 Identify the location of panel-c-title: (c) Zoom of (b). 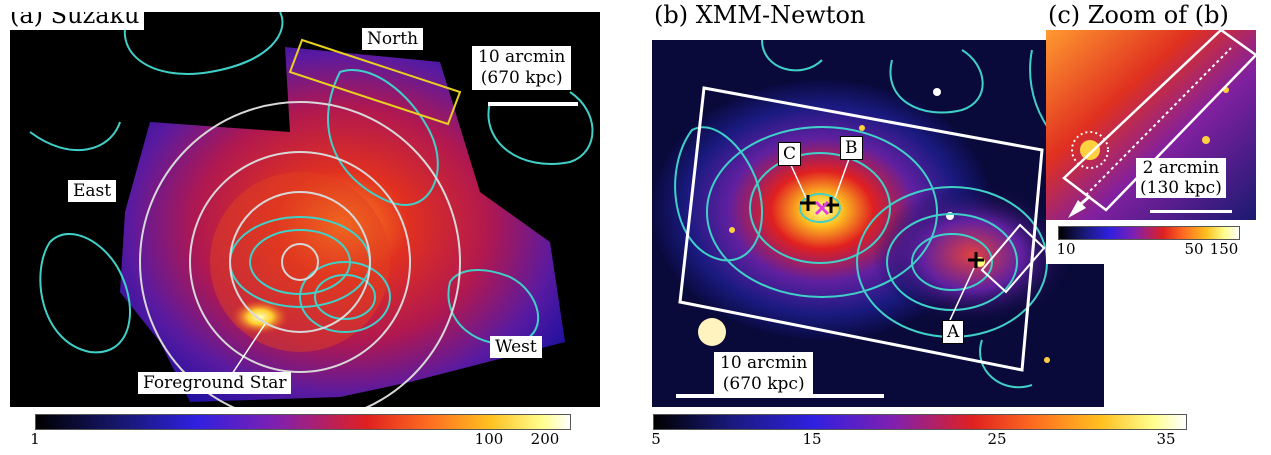
(1138, 15).